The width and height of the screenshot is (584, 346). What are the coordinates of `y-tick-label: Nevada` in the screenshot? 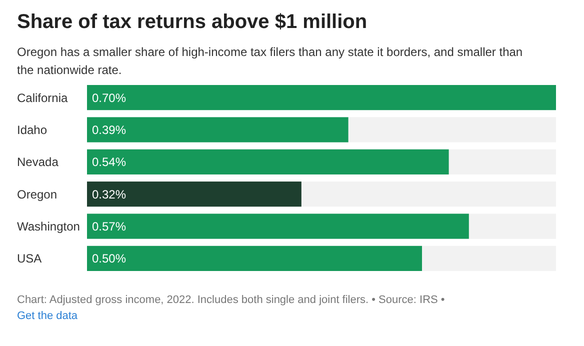 It's located at (38, 162).